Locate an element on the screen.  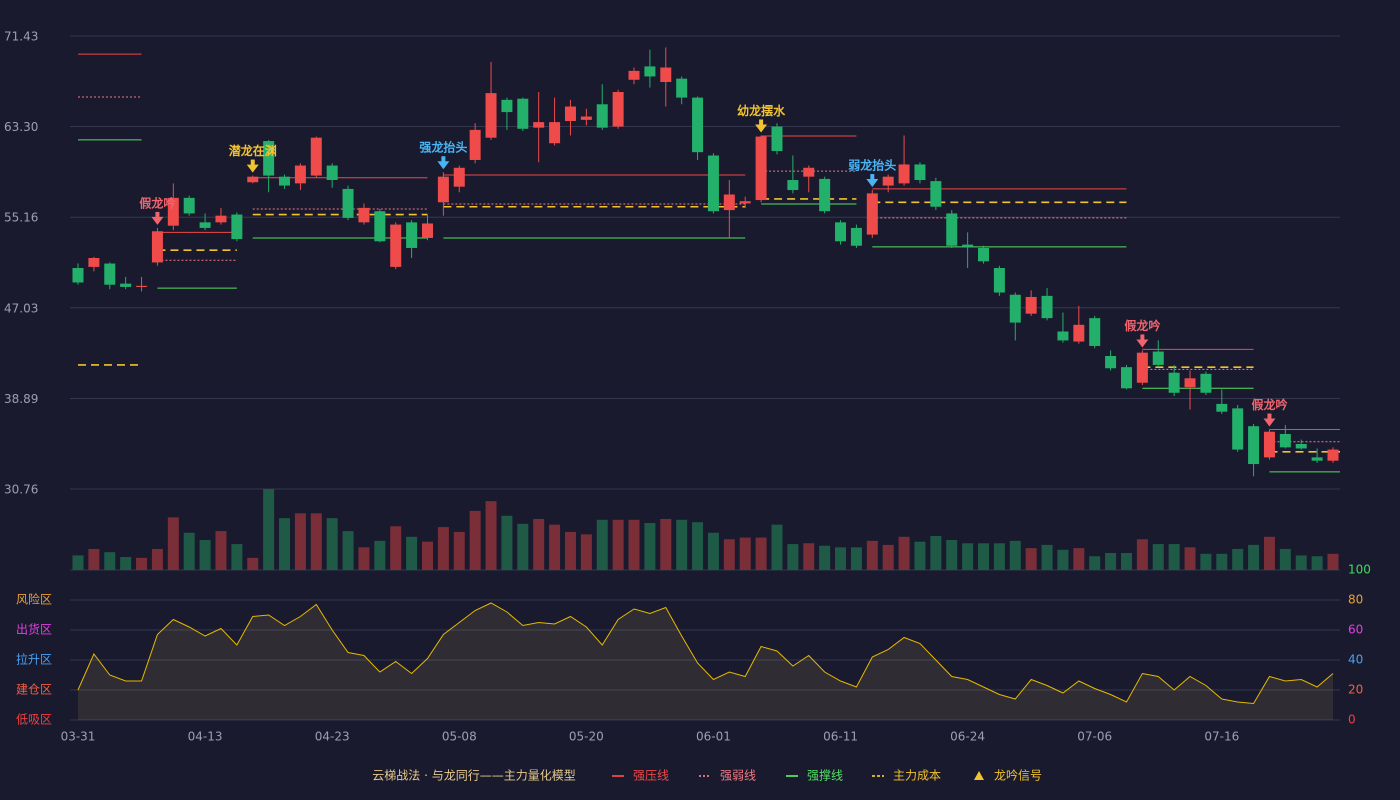
y-tick-label: 40 is located at coordinates (1355, 660).